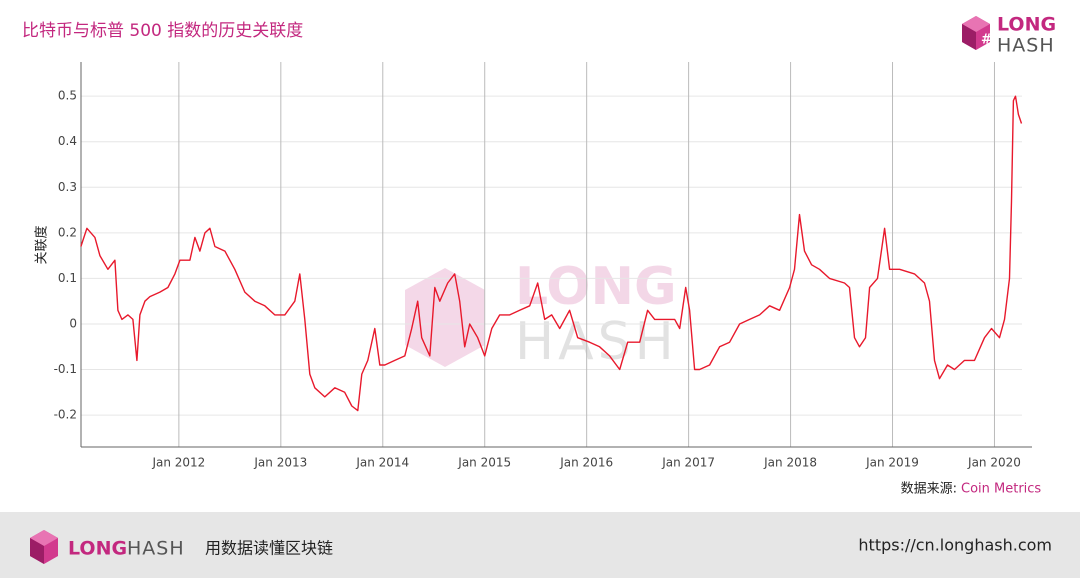  What do you see at coordinates (67, 187) in the screenshot?
I see `y-tick-label: 0.3` at bounding box center [67, 187].